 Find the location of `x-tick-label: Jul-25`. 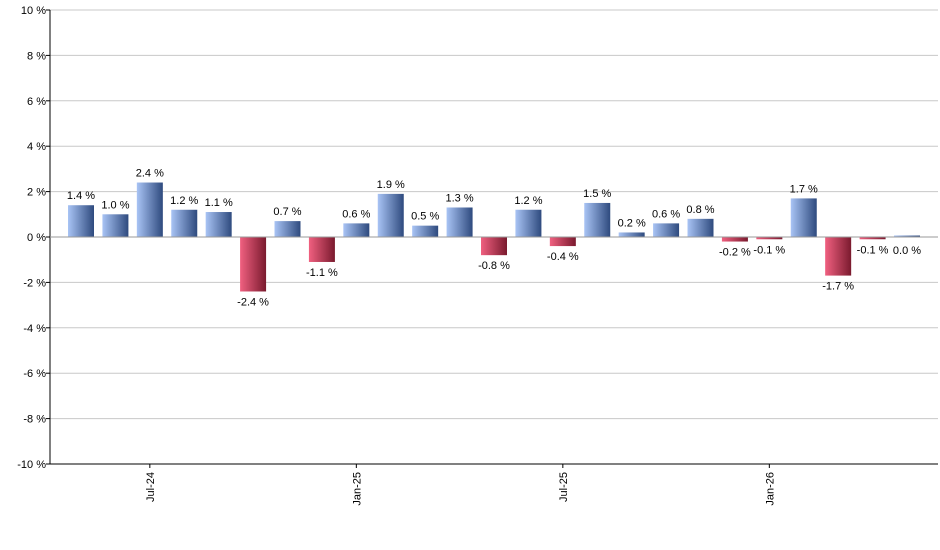

x-tick-label: Jul-25 is located at coordinates (564, 487).